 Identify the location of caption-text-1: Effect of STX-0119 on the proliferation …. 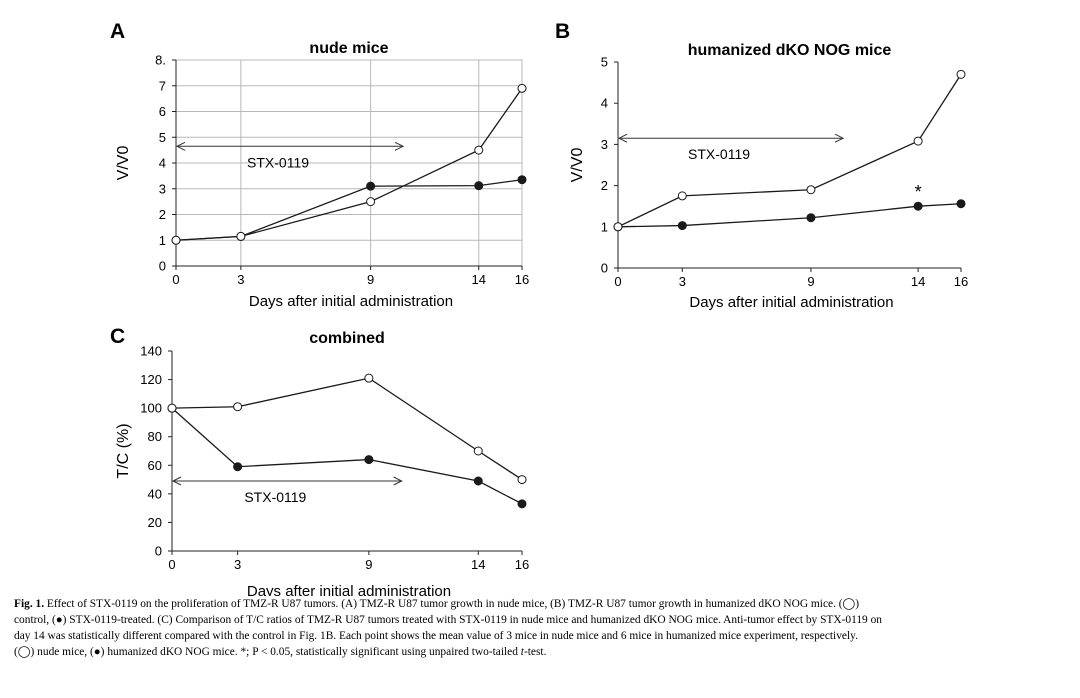
(453, 604).